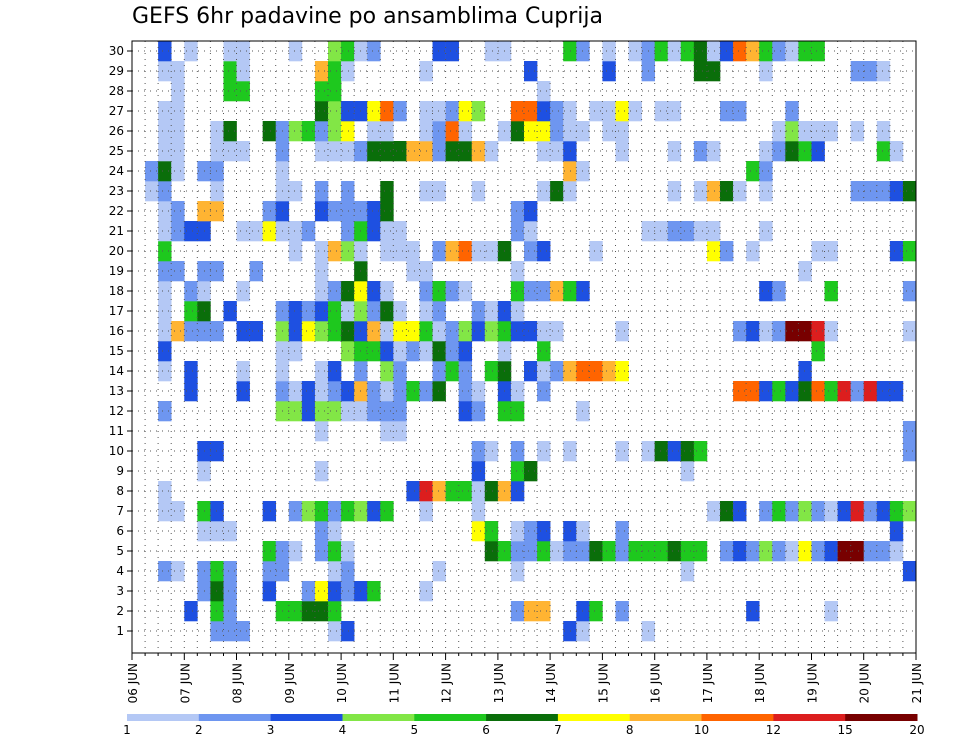 Image resolution: width=960 pixels, height=742 pixels. What do you see at coordinates (551, 683) in the screenshot?
I see `x-tick-label: 14 JUN` at bounding box center [551, 683].